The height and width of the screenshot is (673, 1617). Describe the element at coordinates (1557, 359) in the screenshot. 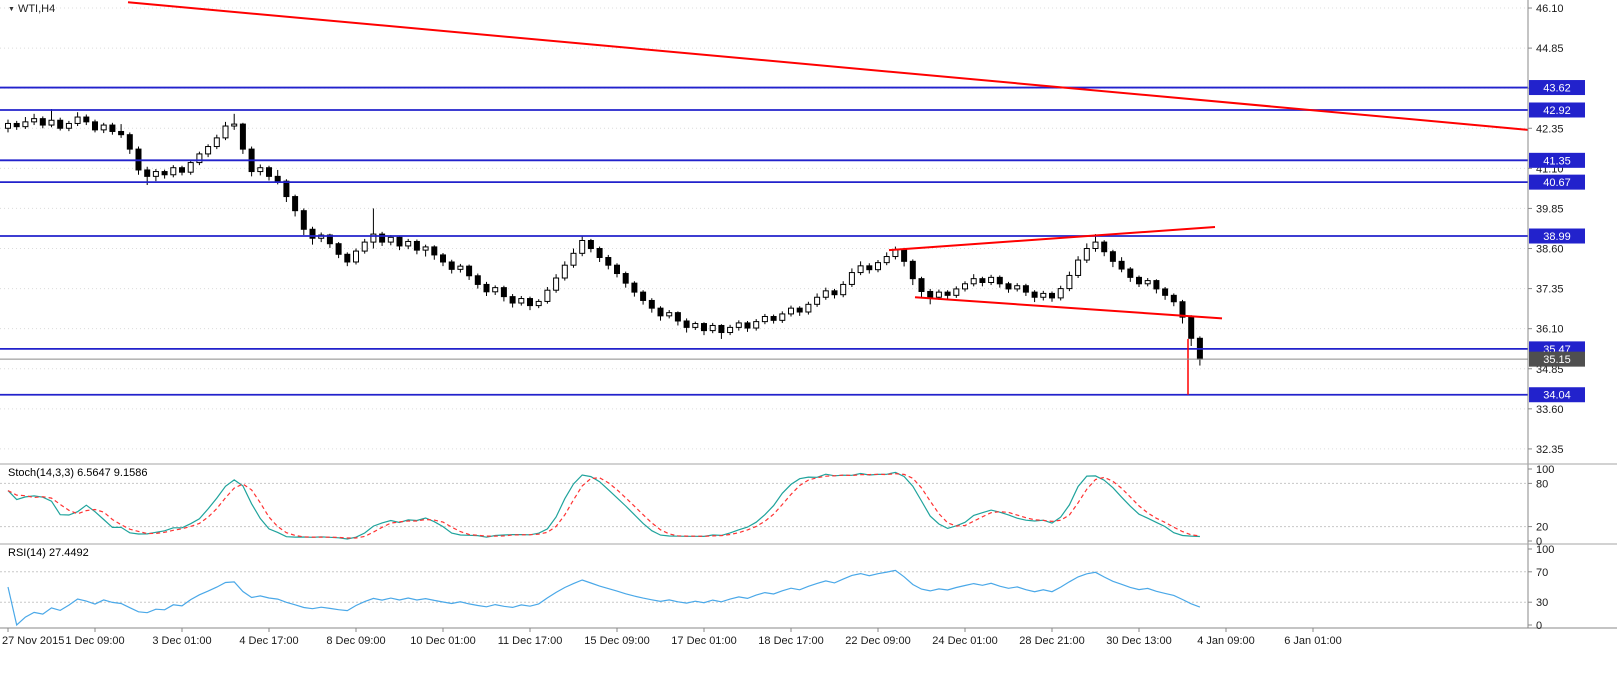

I see `price-line-badge: 35.15` at that location.